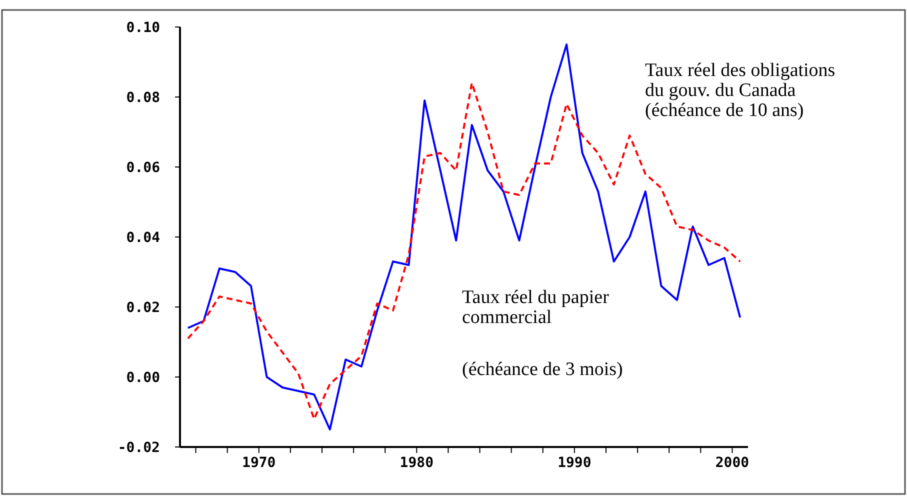 The height and width of the screenshot is (496, 907). Describe the element at coordinates (732, 463) in the screenshot. I see `x-tick-label: 2000` at that location.